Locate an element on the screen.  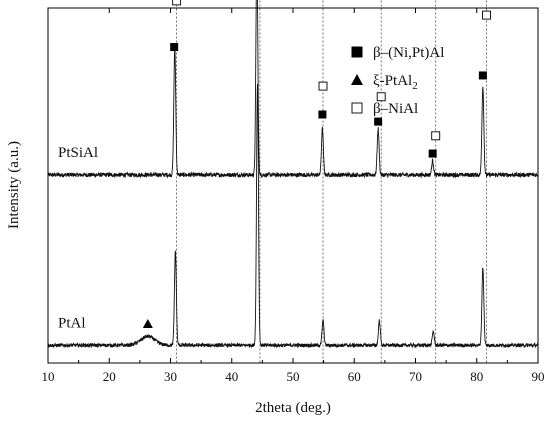
sample-label-ptal: PtAl is located at coordinates (72, 324).